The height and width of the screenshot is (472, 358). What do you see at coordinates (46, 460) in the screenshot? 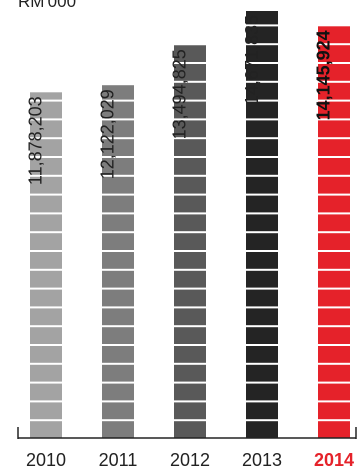
I see `x-tick-label-2010: 2010` at bounding box center [46, 460].